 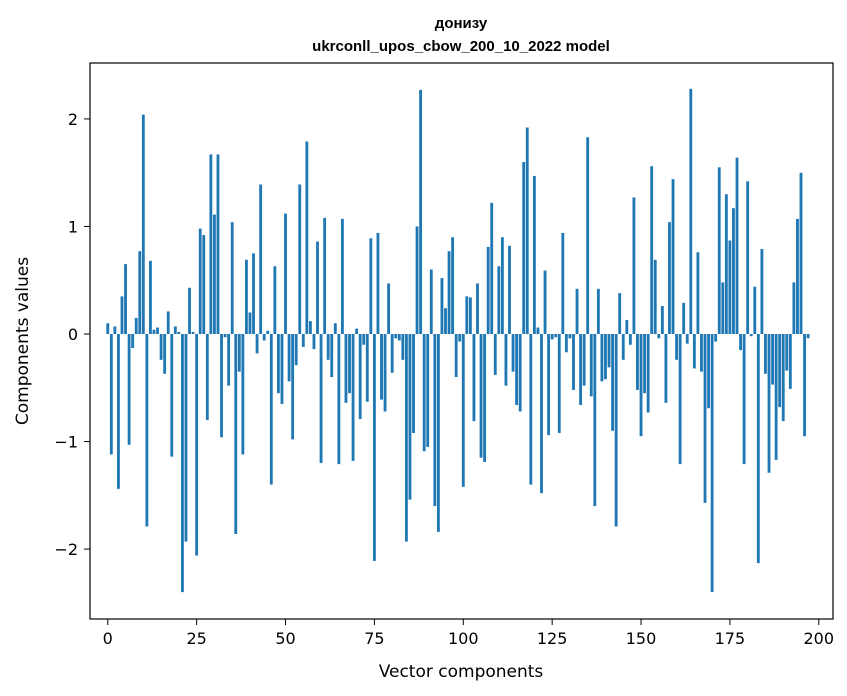 I want to click on x-tick-label: 50, so click(x=285, y=638).